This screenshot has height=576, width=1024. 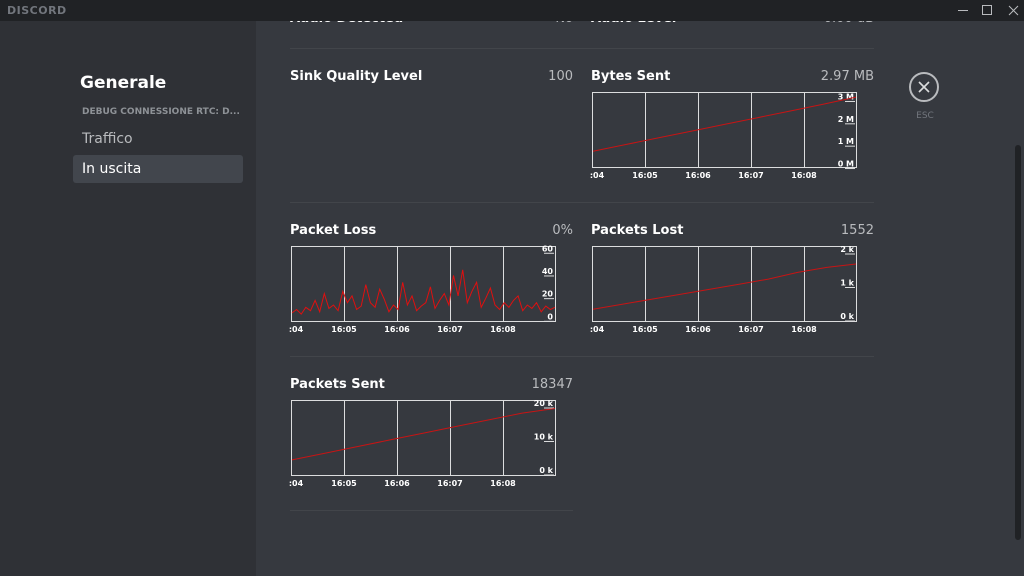 I want to click on nav-item: In uscita, so click(x=158, y=169).